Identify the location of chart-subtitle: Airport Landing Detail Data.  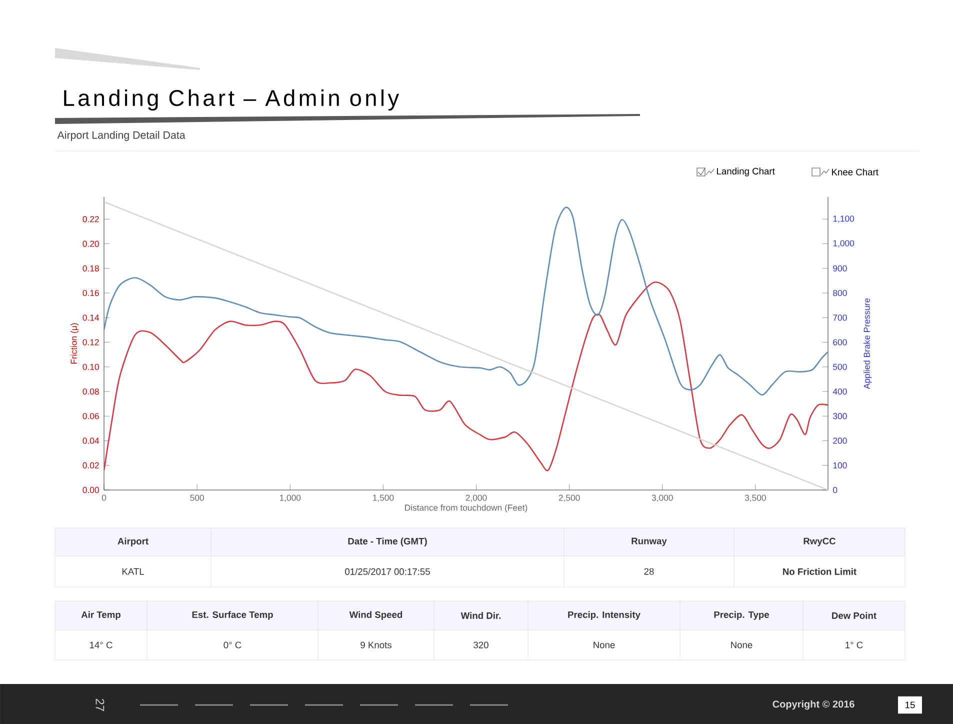
(121, 136).